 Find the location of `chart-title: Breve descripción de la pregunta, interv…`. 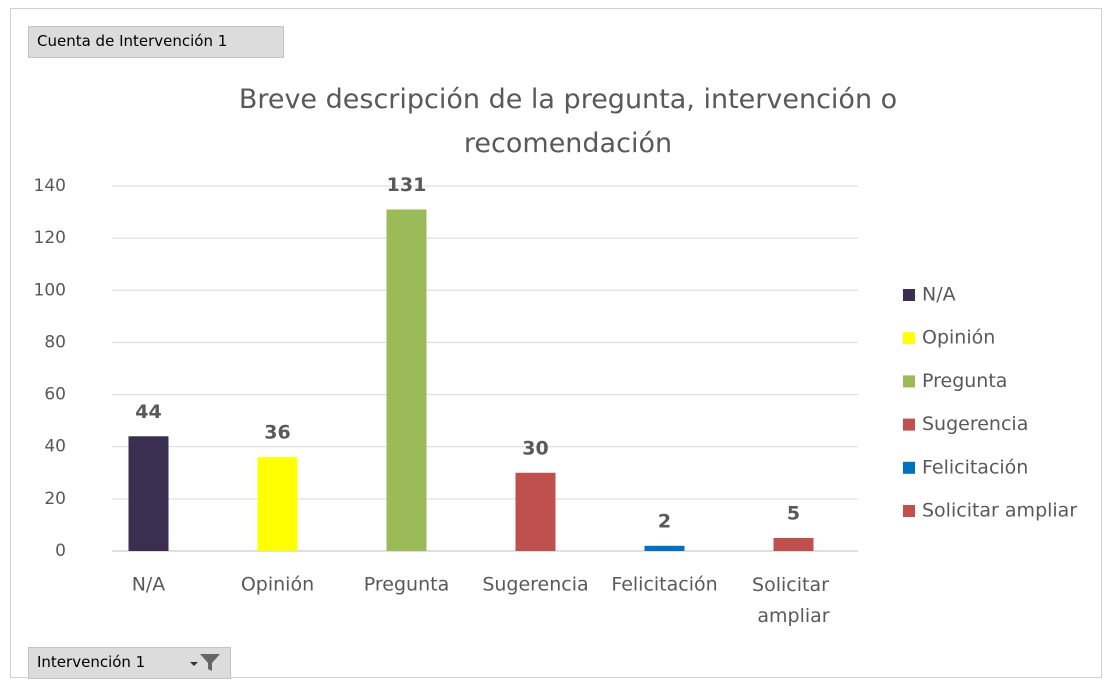

chart-title: Breve descripción de la pregunta, interv… is located at coordinates (568, 121).